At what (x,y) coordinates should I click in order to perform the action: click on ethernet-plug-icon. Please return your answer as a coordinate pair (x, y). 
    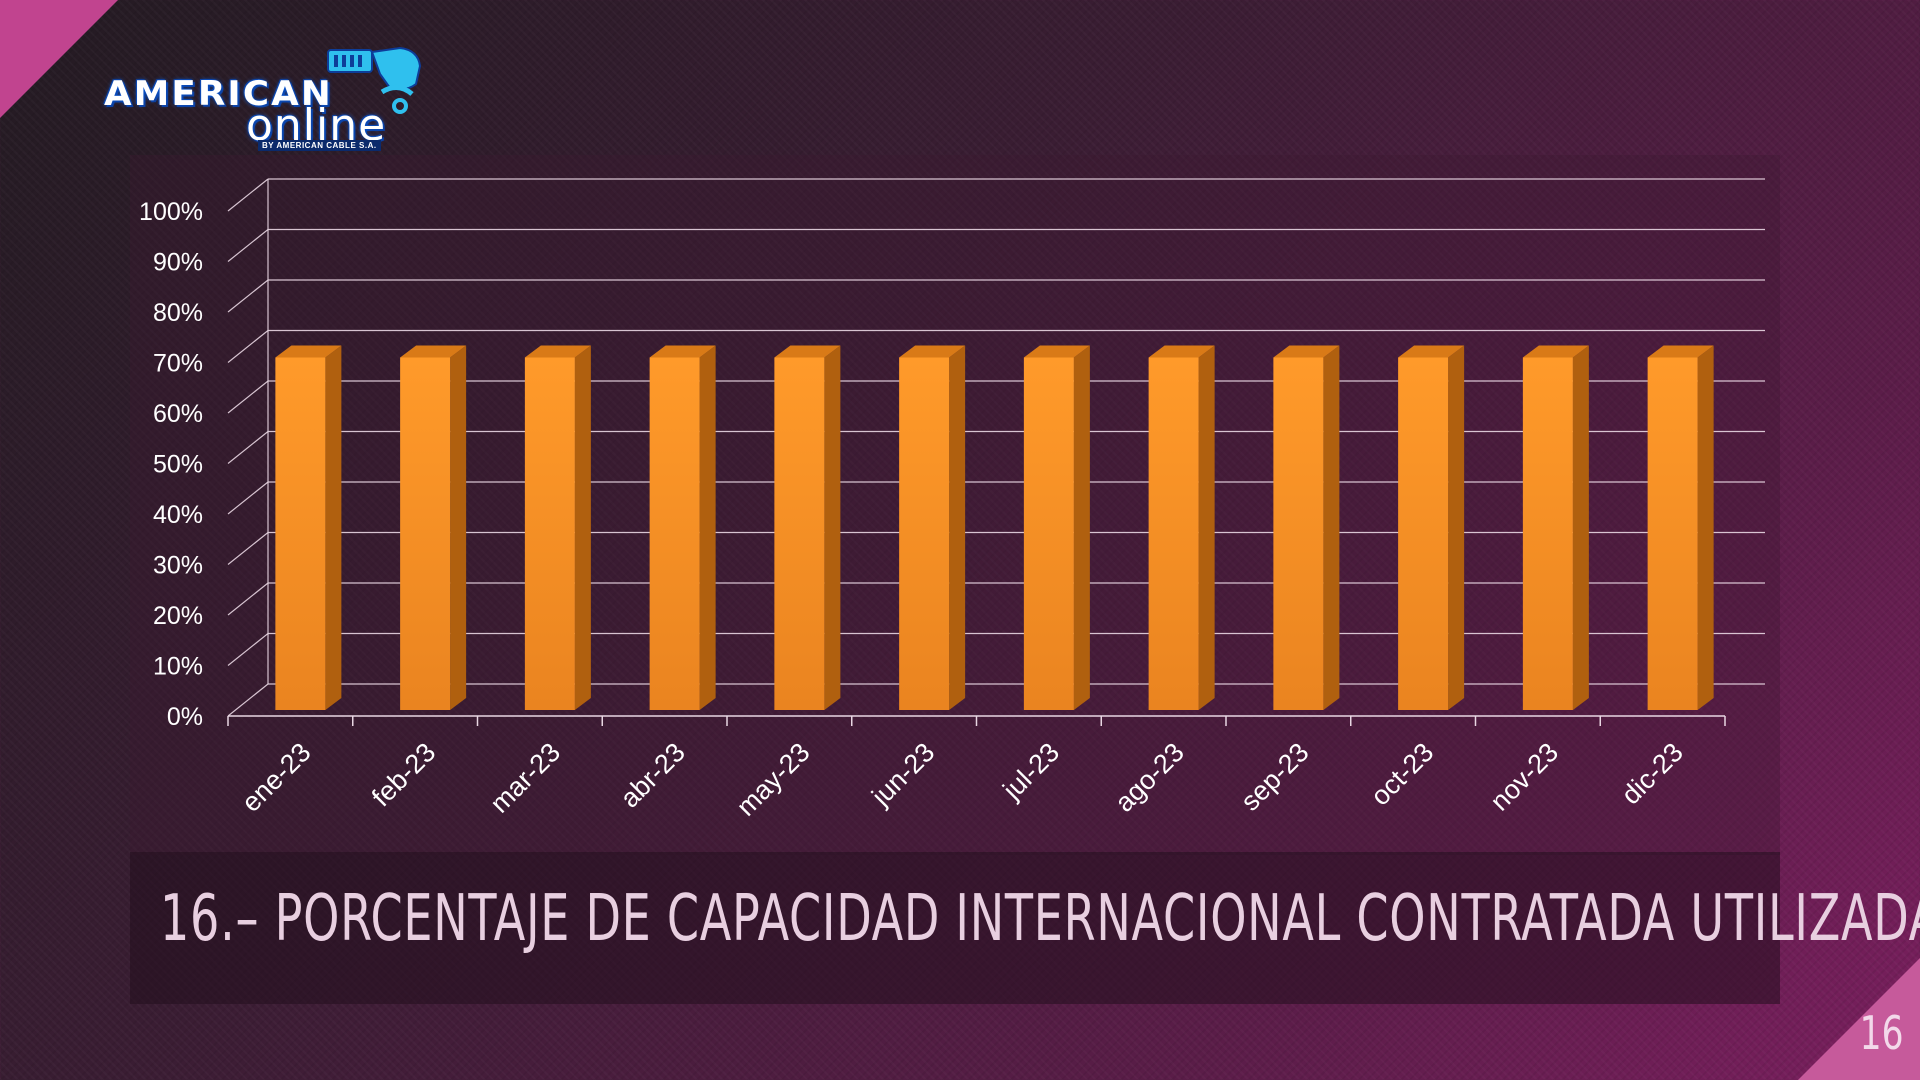
    Looking at the image, I should click on (374, 80).